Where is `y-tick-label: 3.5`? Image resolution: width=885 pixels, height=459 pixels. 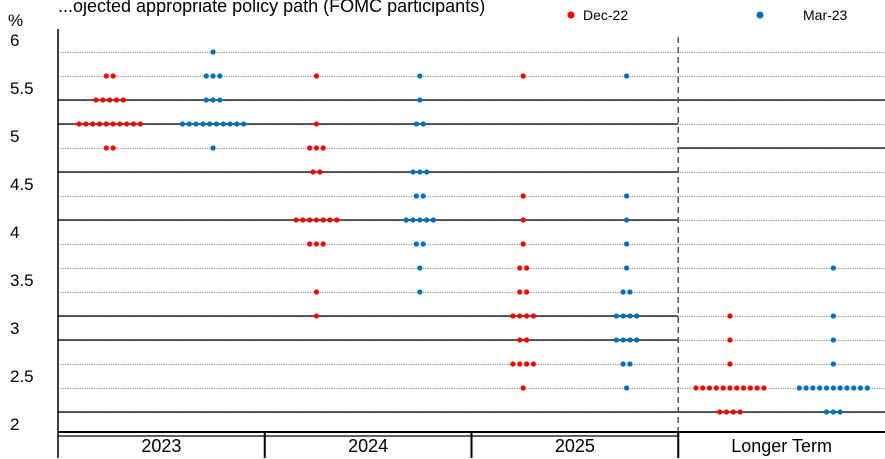 y-tick-label: 3.5 is located at coordinates (22, 280).